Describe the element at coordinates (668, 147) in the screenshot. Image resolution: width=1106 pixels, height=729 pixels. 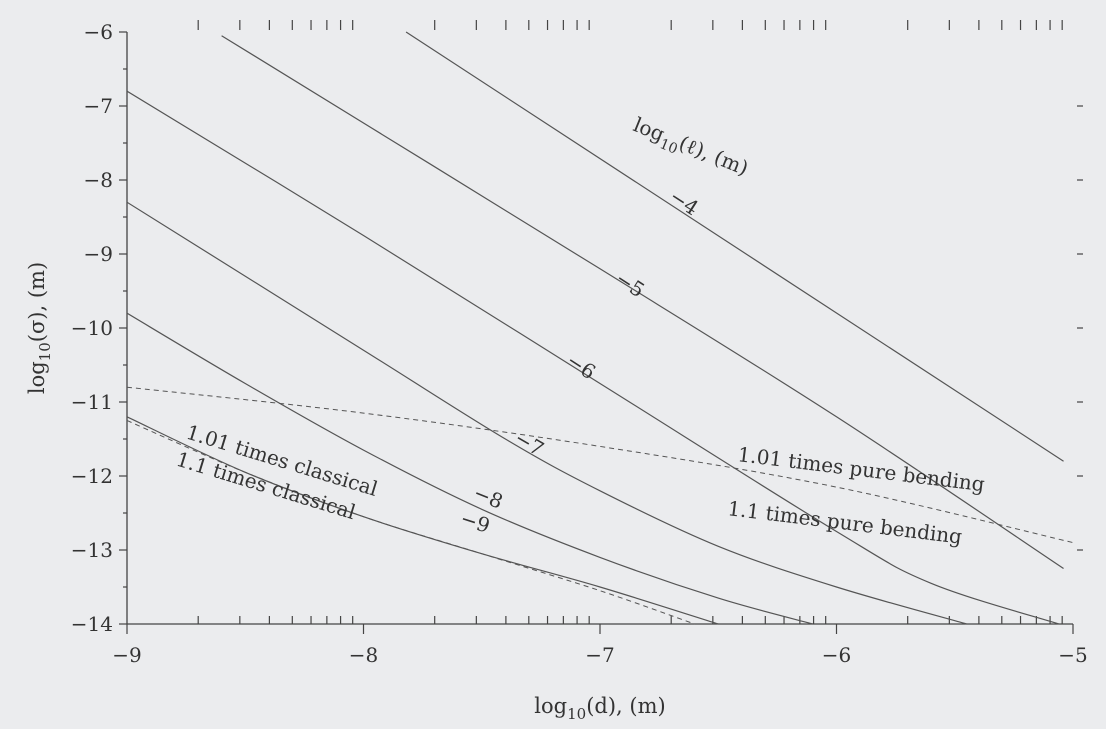
I see `legend-title-sub: 10` at that location.